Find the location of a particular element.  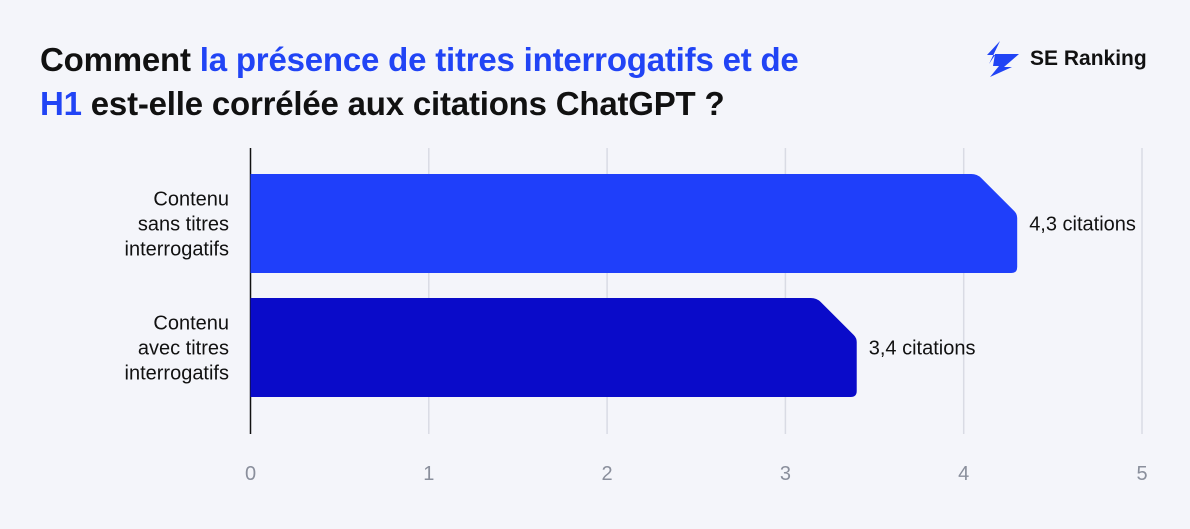

se-ranking-bolt-icon is located at coordinates (1003, 59).